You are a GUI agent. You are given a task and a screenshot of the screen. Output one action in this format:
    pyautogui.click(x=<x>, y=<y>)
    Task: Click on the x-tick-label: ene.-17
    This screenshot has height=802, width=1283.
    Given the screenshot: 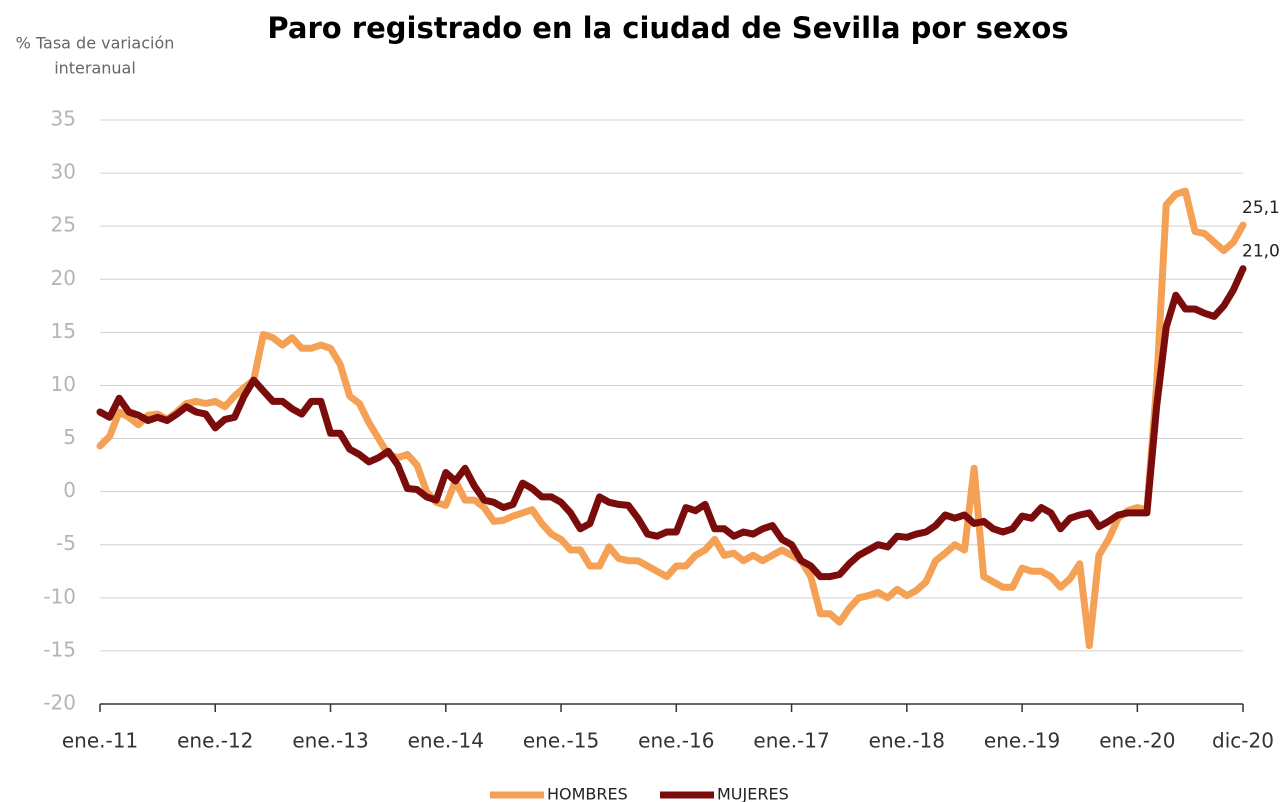 What is the action you would take?
    pyautogui.click(x=791, y=741)
    